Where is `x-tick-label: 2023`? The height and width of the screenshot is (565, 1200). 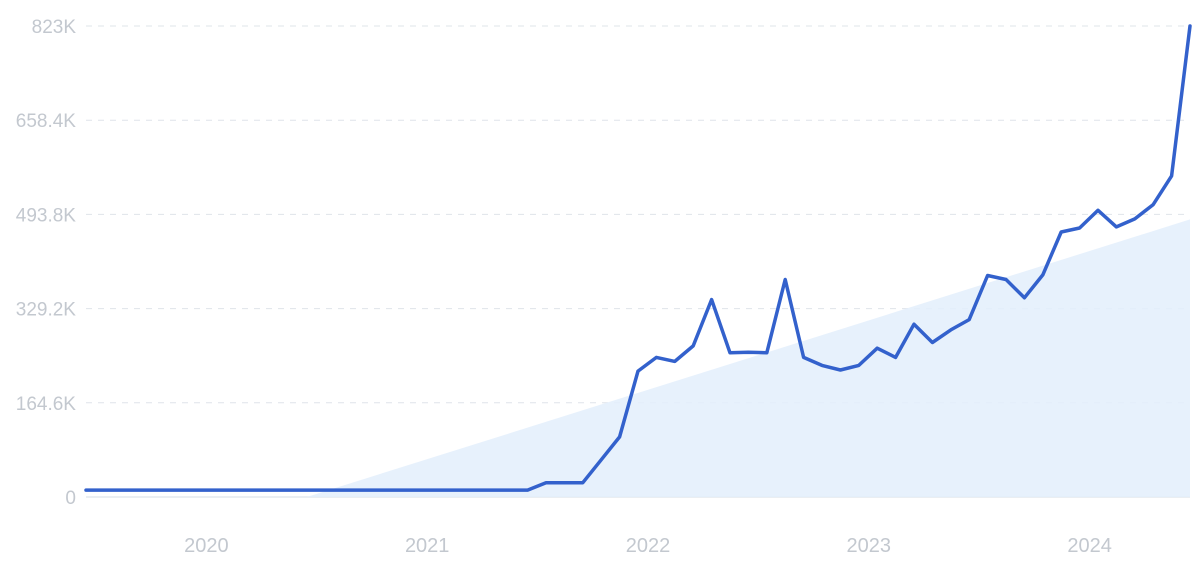
x-tick-label: 2023 is located at coordinates (869, 546).